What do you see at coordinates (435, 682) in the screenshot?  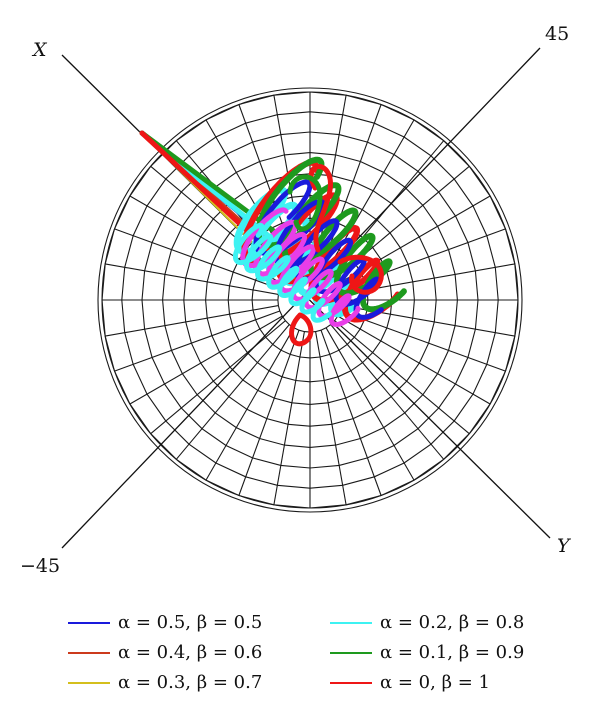 I see `legend-label: α = 0, β = 1` at bounding box center [435, 682].